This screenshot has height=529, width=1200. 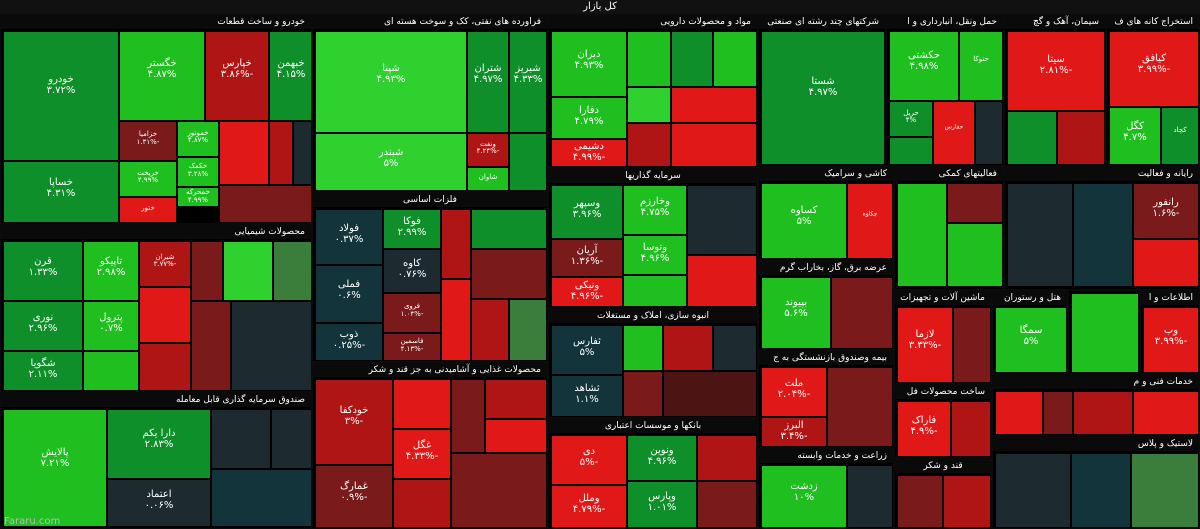 What do you see at coordinates (643, 394) in the screenshot?
I see `tile-darkred-con` at bounding box center [643, 394].